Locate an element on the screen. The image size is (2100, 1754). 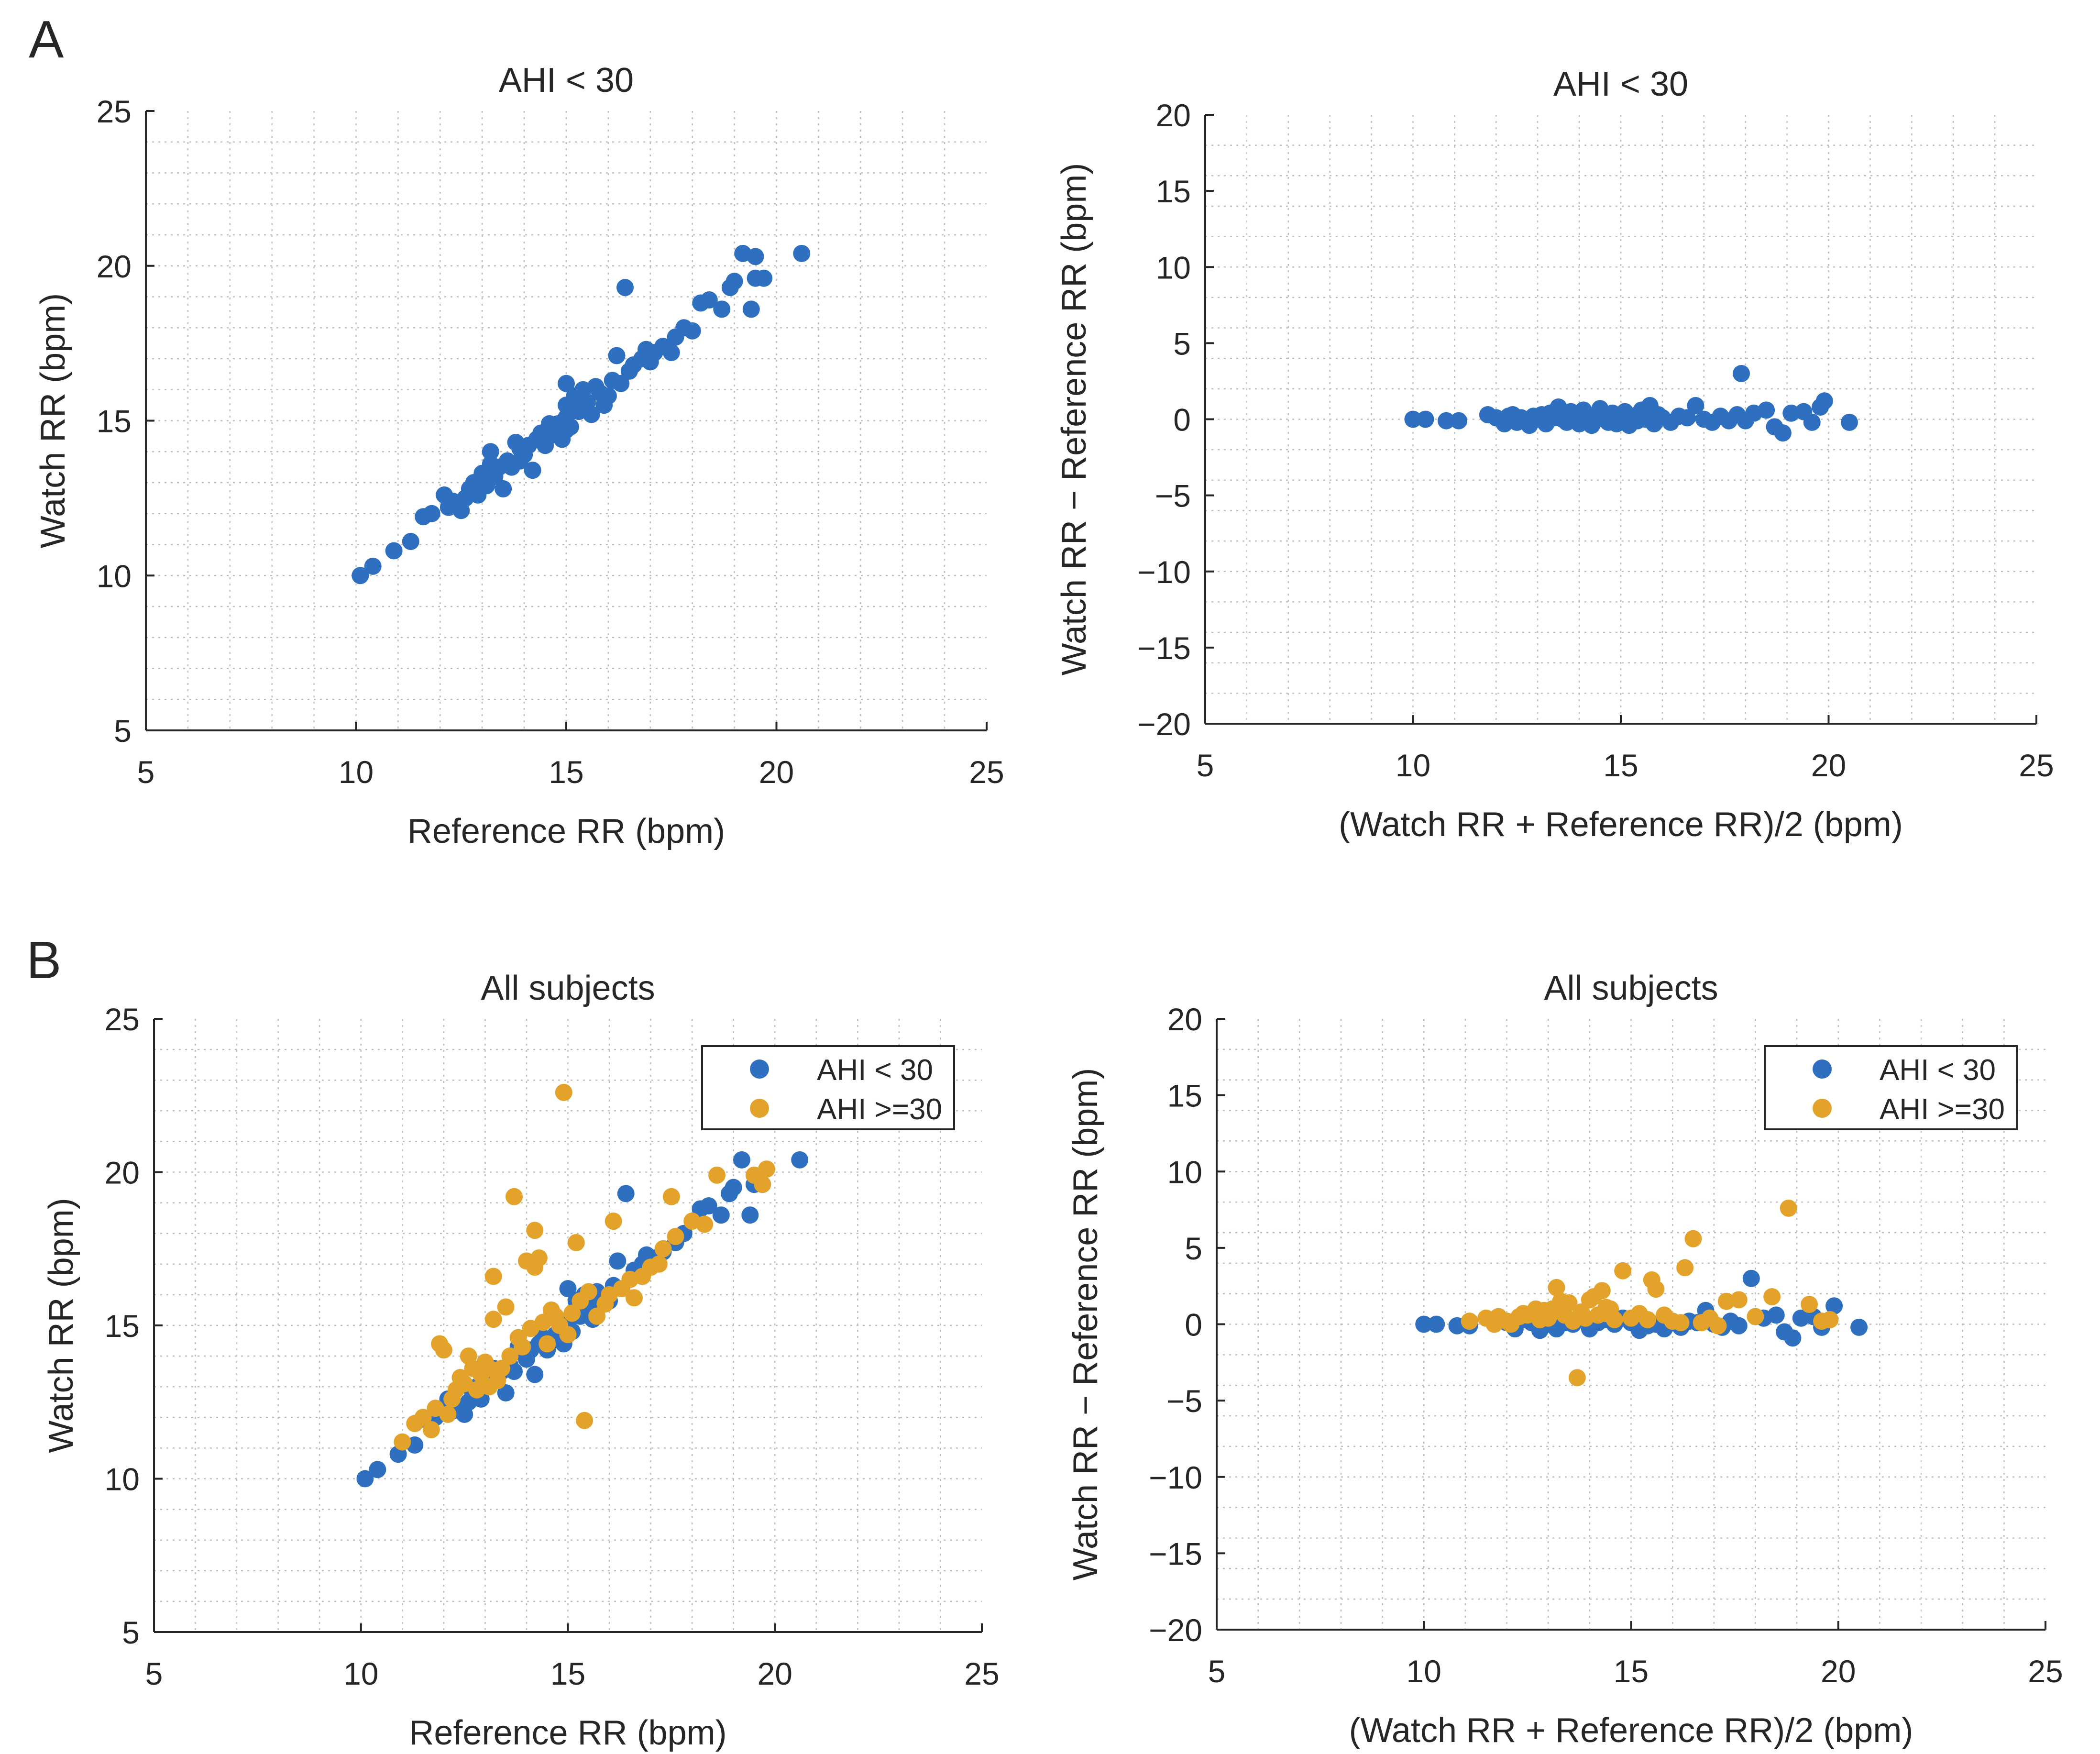
legend: AHI < 30 AHI >=30 is located at coordinates (1891, 1087).